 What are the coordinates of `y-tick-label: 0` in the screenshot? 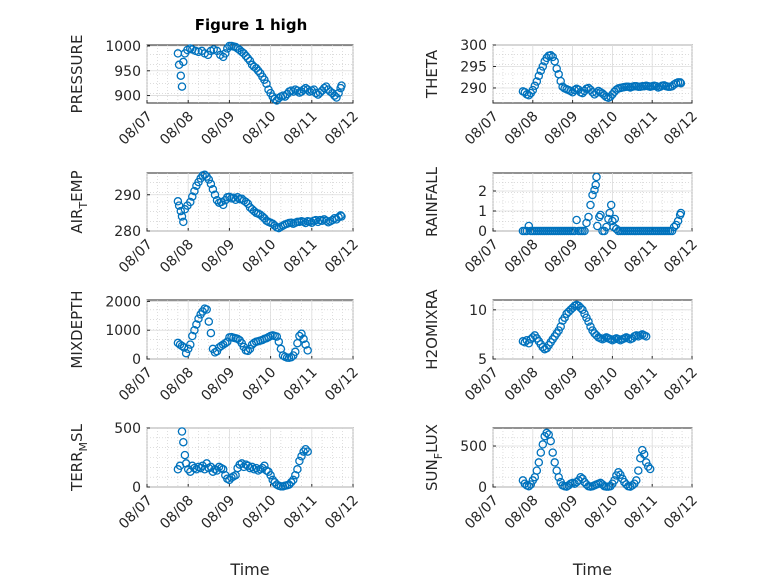 It's located at (136, 360).